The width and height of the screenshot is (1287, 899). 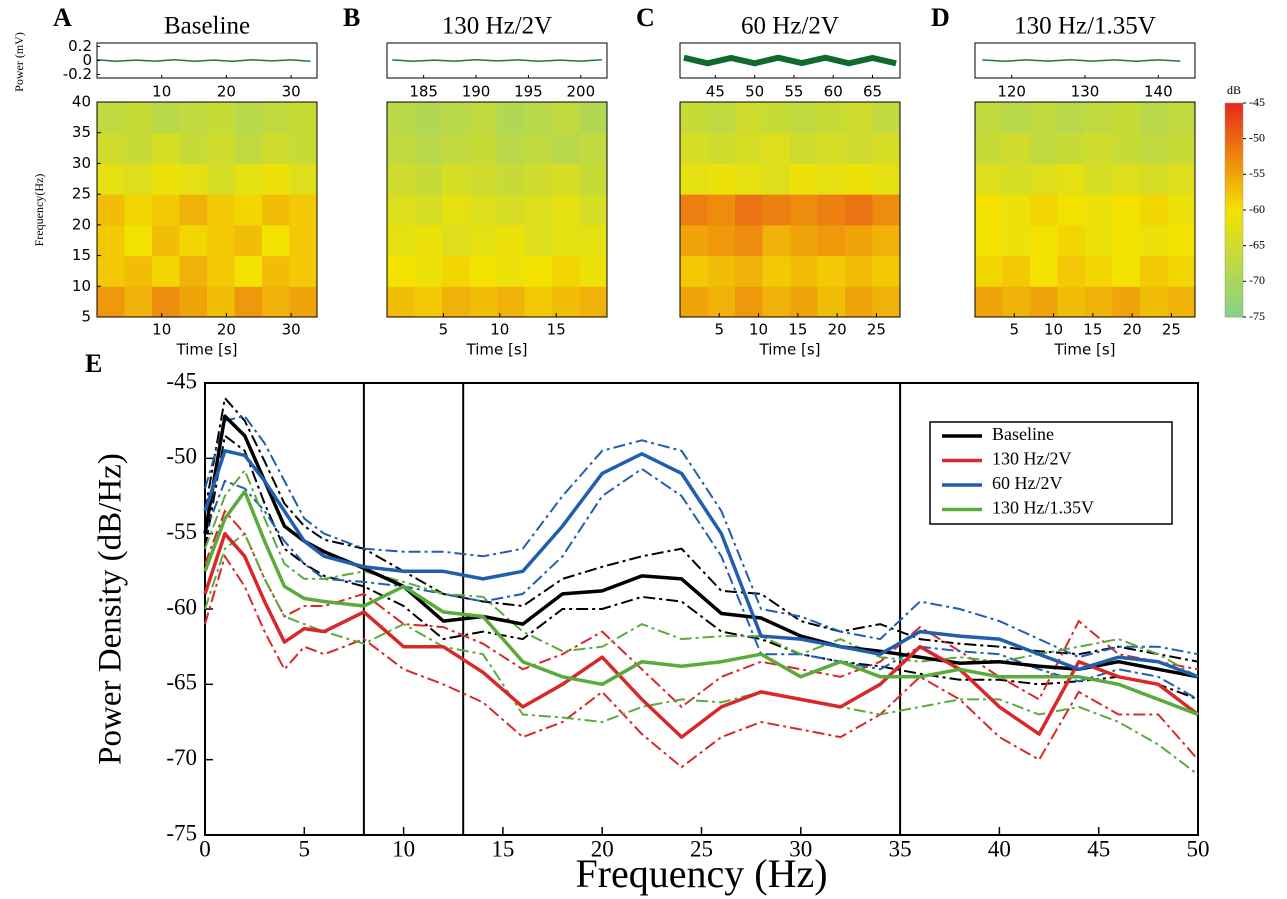 What do you see at coordinates (1257, 173) in the screenshot?
I see `colorbar-tick-label: -55` at bounding box center [1257, 173].